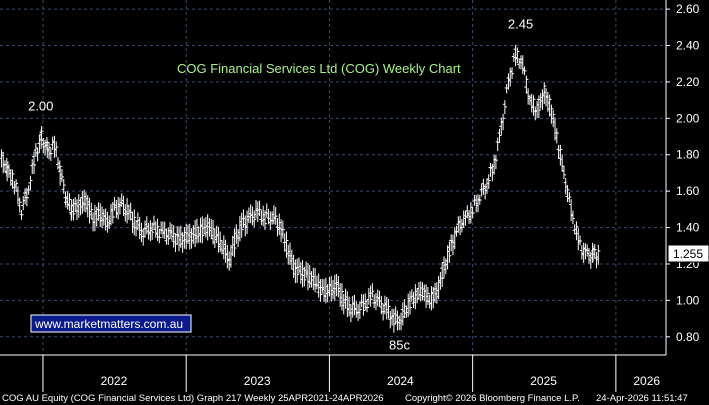  I want to click on y-tick-label-5: 1.80, so click(688, 155).